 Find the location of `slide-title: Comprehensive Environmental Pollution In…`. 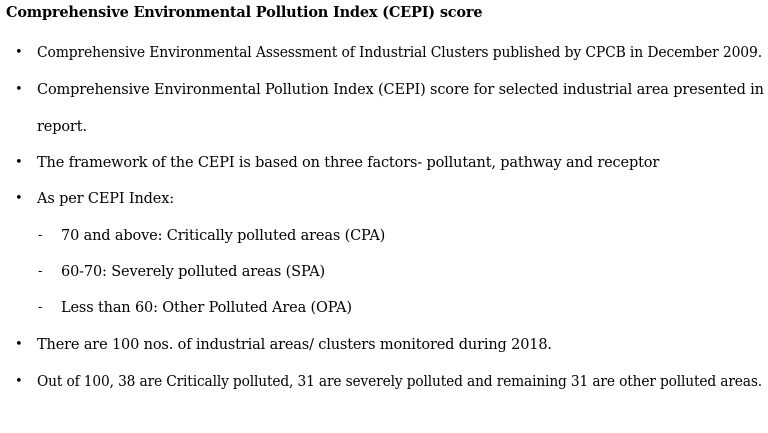

slide-title: Comprehensive Environmental Pollution In… is located at coordinates (244, 12).